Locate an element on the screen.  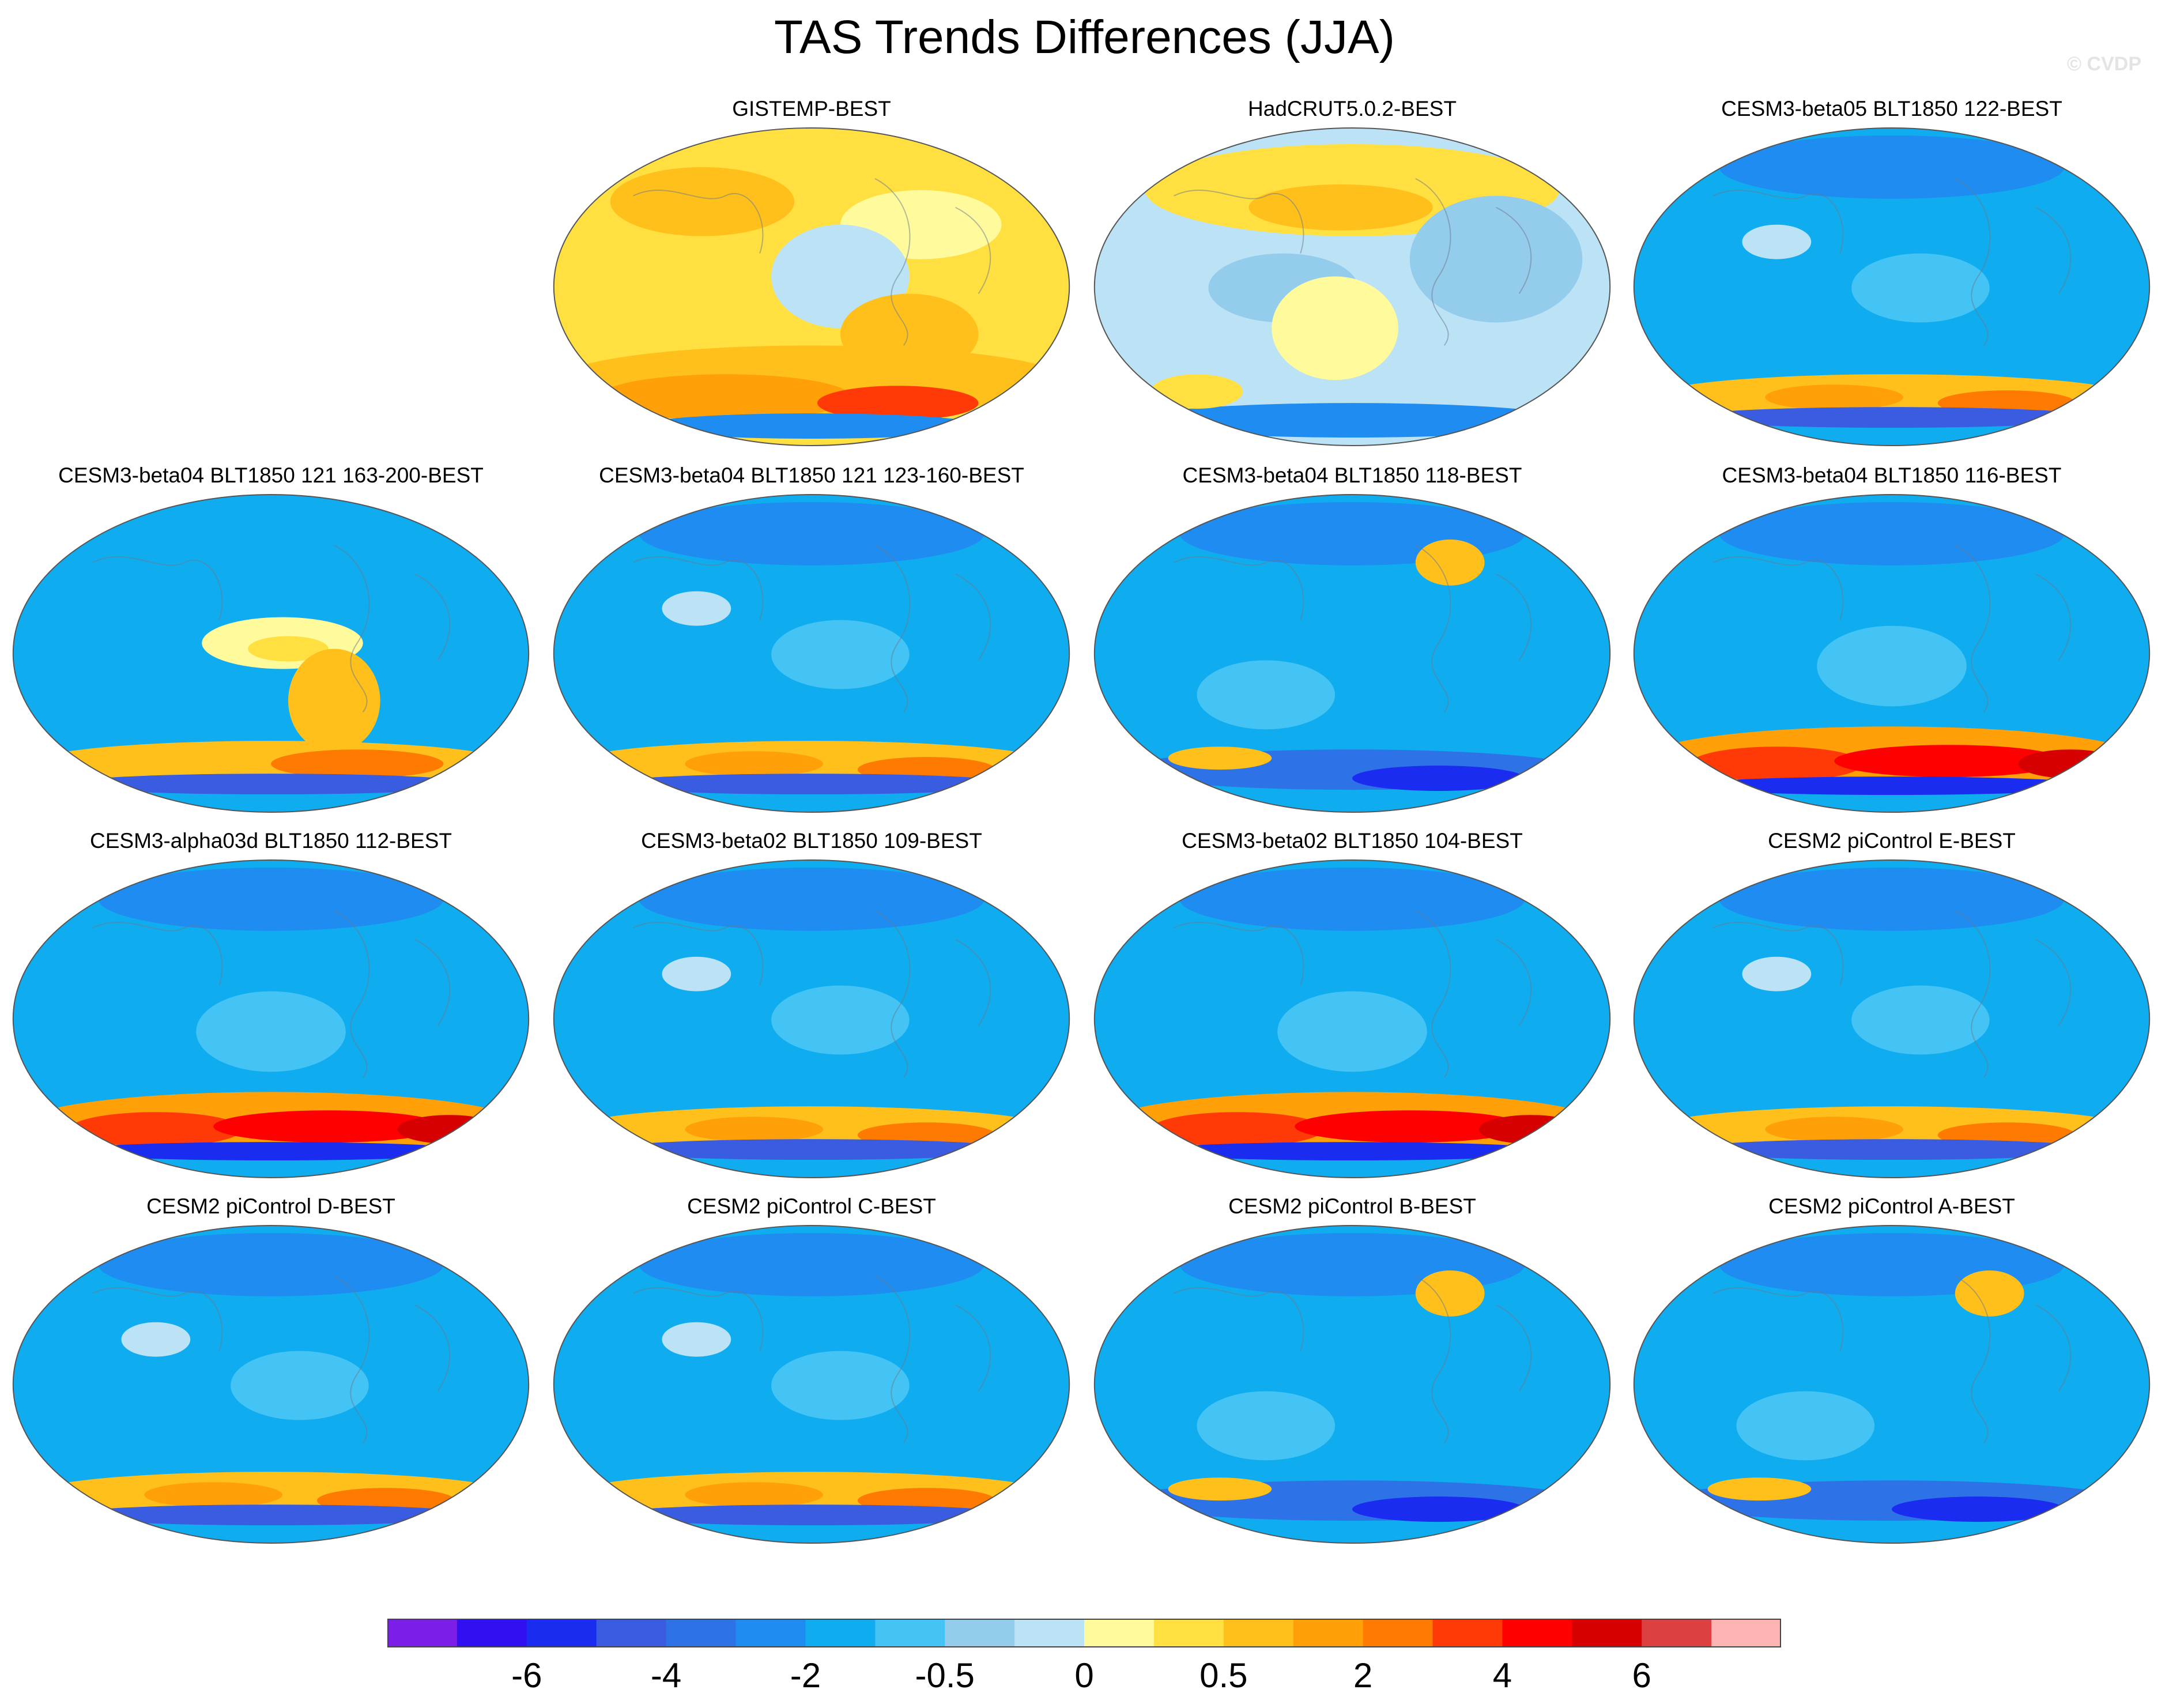
panel-title: CESM3-beta04 BLT1850 121 123-160-BEST is located at coordinates (811, 475).